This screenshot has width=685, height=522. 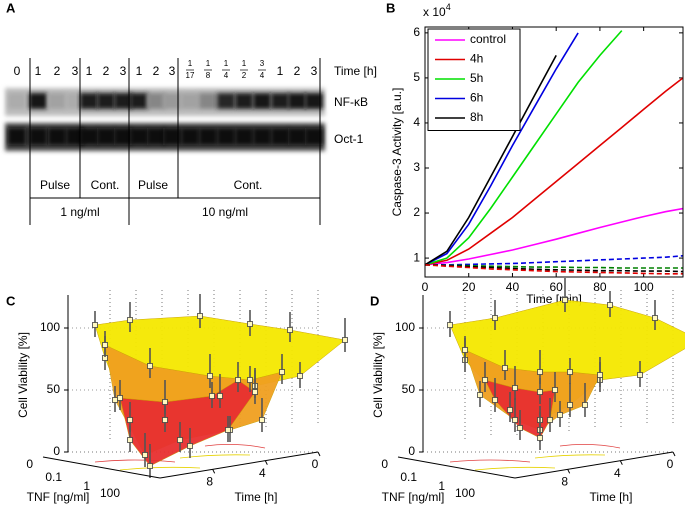 What do you see at coordinates (351, 102) in the screenshot?
I see `row-label: NF-κB` at bounding box center [351, 102].